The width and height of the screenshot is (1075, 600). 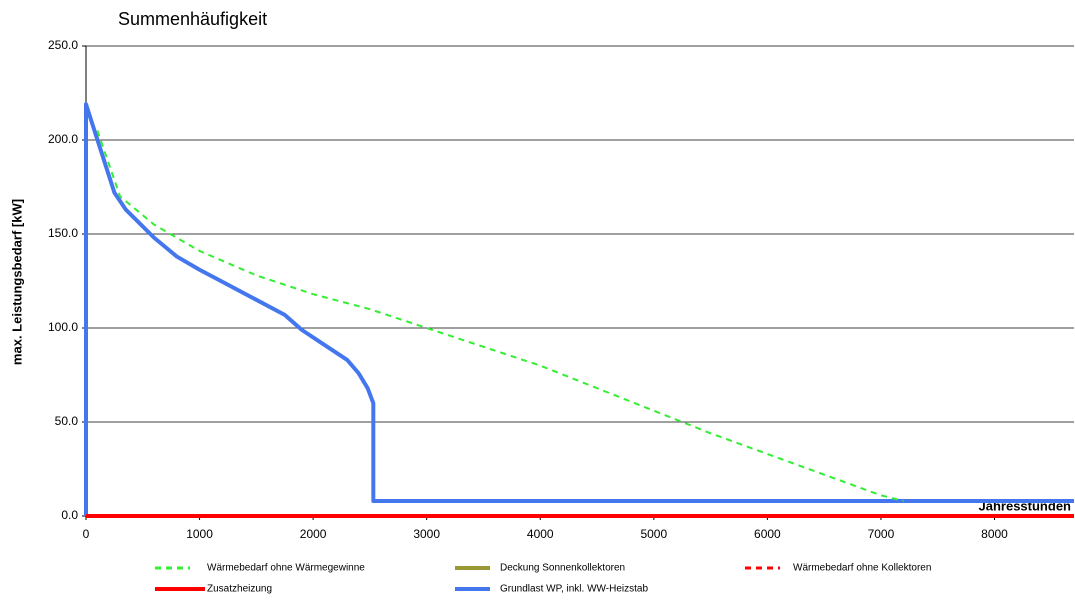 I want to click on legend-label: Wärmebedarf ohne Kollektoren, so click(x=862, y=568).